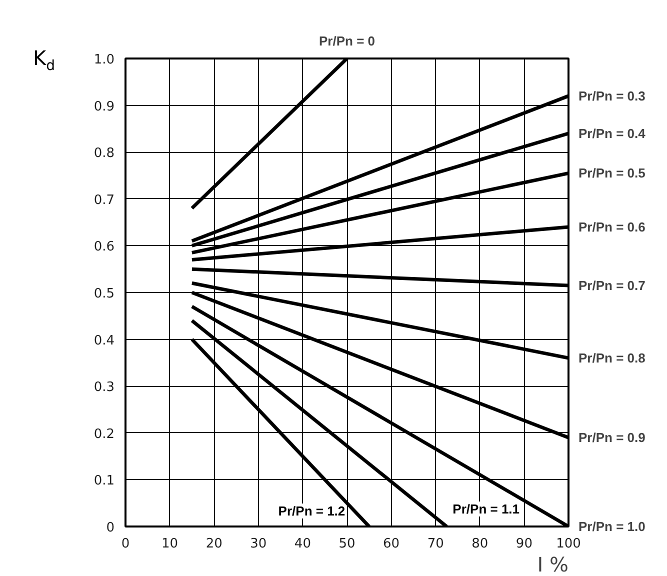 The image size is (667, 576). Describe the element at coordinates (44, 60) in the screenshot. I see `y-axis-title: K$_{d}$` at that location.